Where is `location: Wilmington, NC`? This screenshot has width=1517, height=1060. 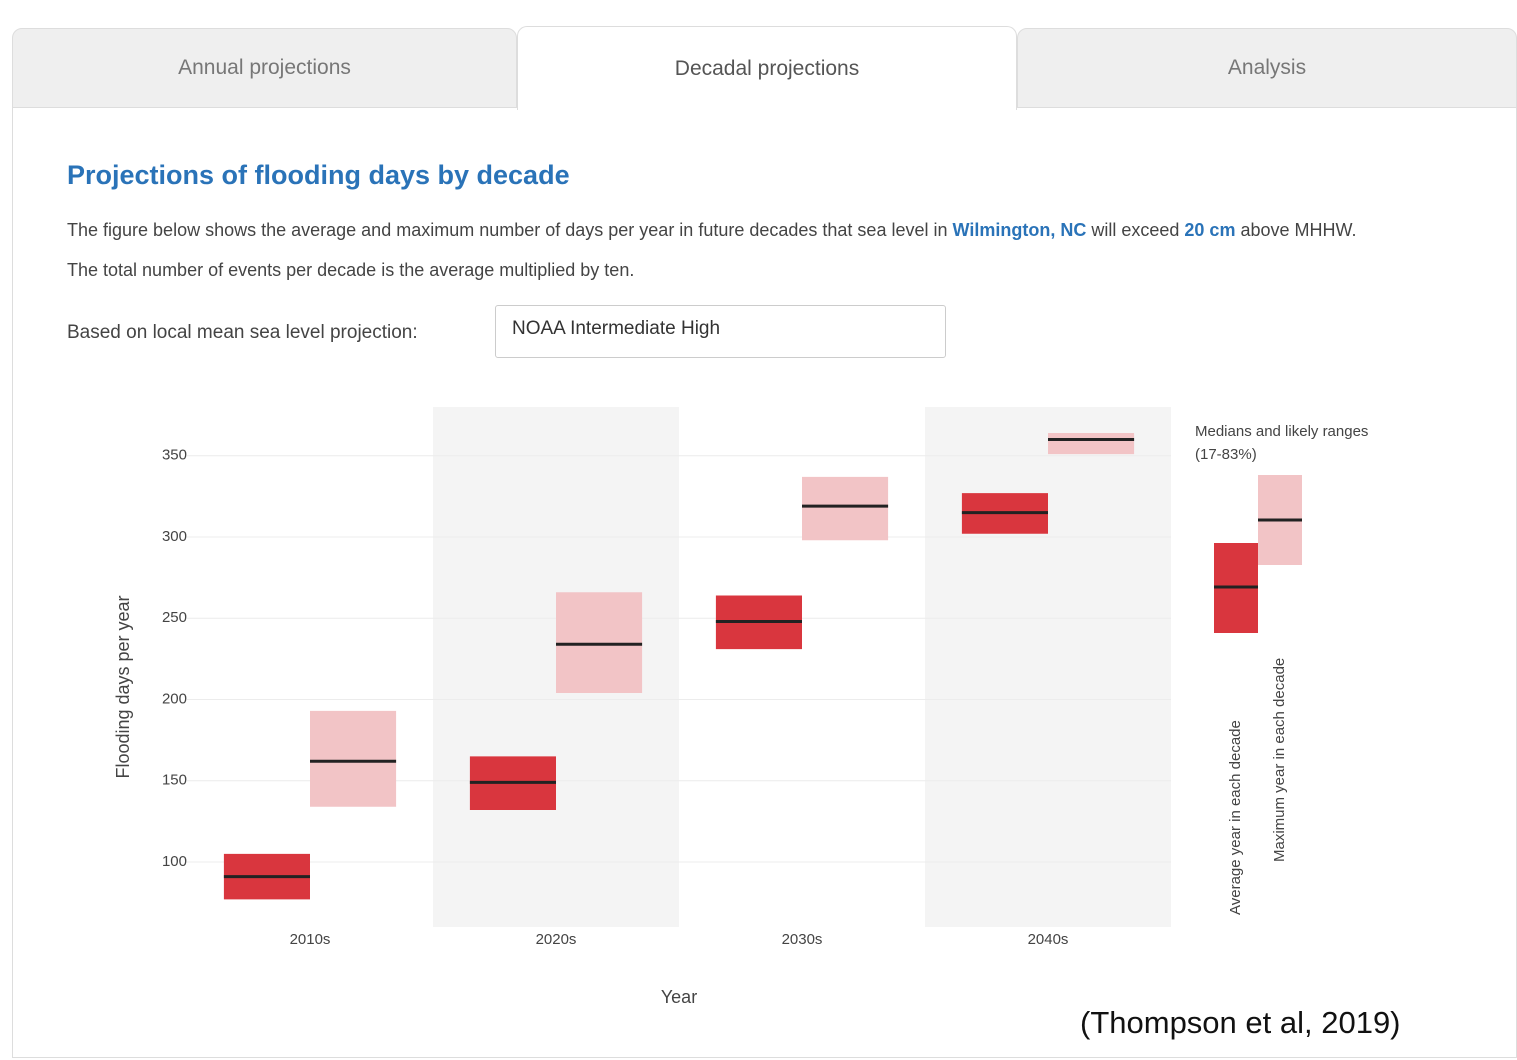 location: Wilmington, NC is located at coordinates (1019, 230).